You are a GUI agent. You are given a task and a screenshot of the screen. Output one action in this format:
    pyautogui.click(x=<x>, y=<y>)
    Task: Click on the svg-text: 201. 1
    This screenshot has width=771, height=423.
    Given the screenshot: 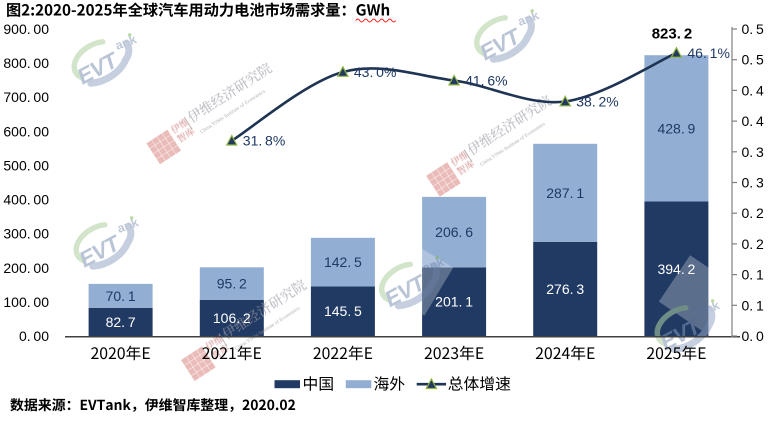 What is the action you would take?
    pyautogui.click(x=454, y=302)
    